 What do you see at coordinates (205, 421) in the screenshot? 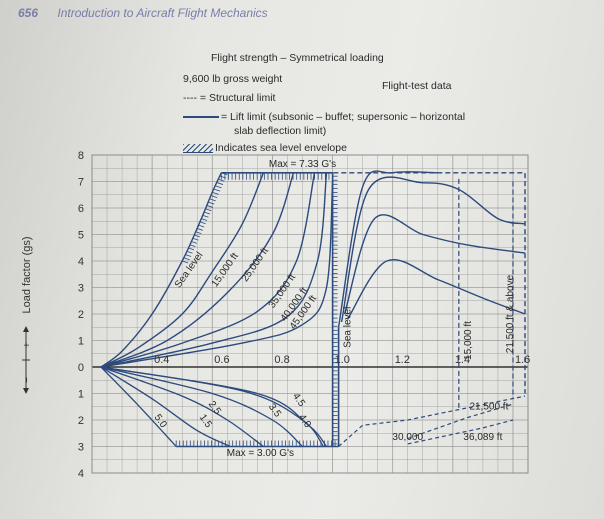
I see `chart-annotation: 1.5` at bounding box center [205, 421].